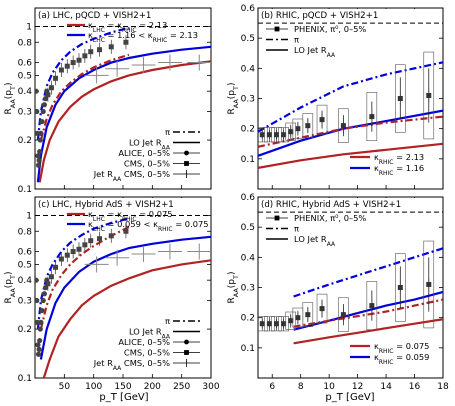  What do you see at coordinates (131, 176) in the screenshot?
I see `legend-label: Jet RAA CMS, 0–5%` at bounding box center [131, 176].